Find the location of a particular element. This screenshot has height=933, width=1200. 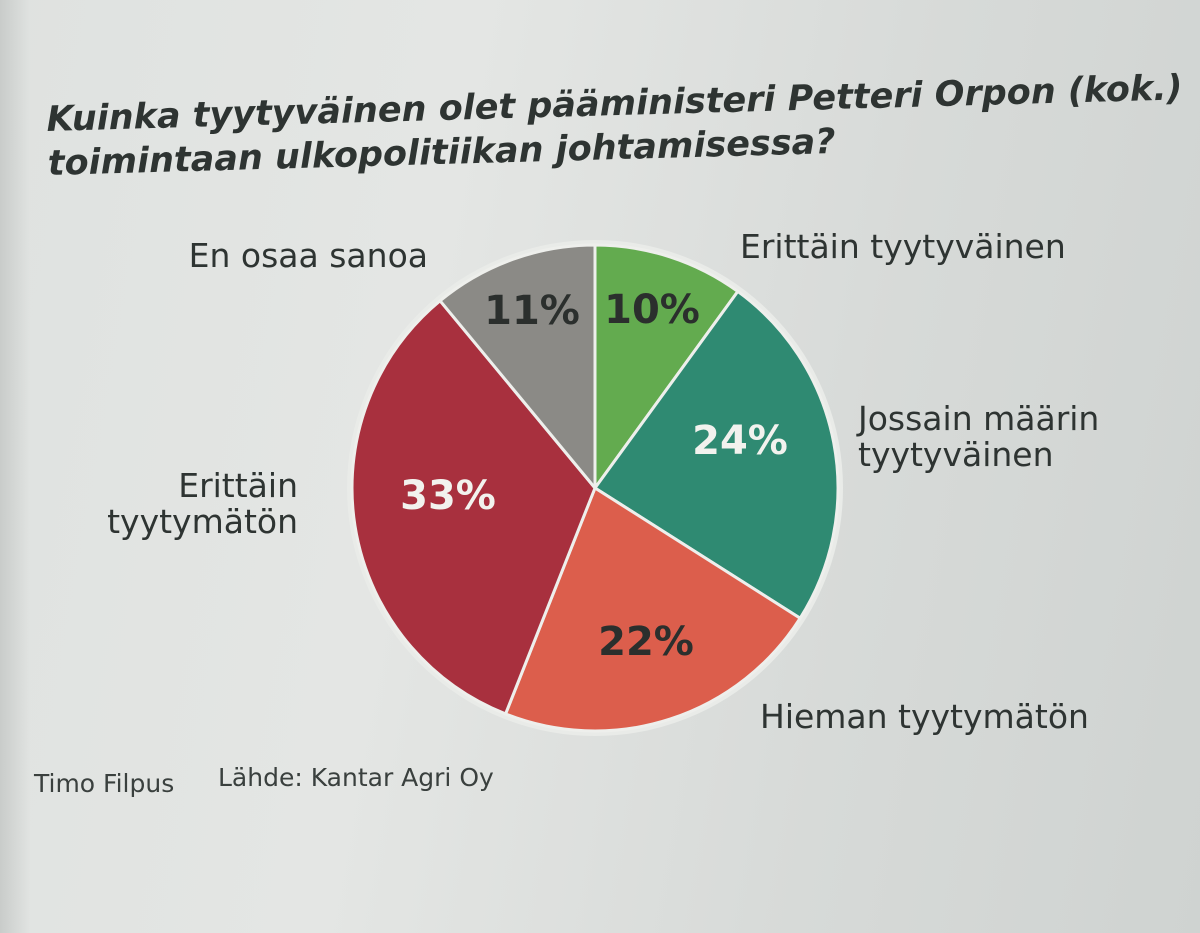

slice-category-label-line: Jossain määrin is located at coordinates (977, 418).